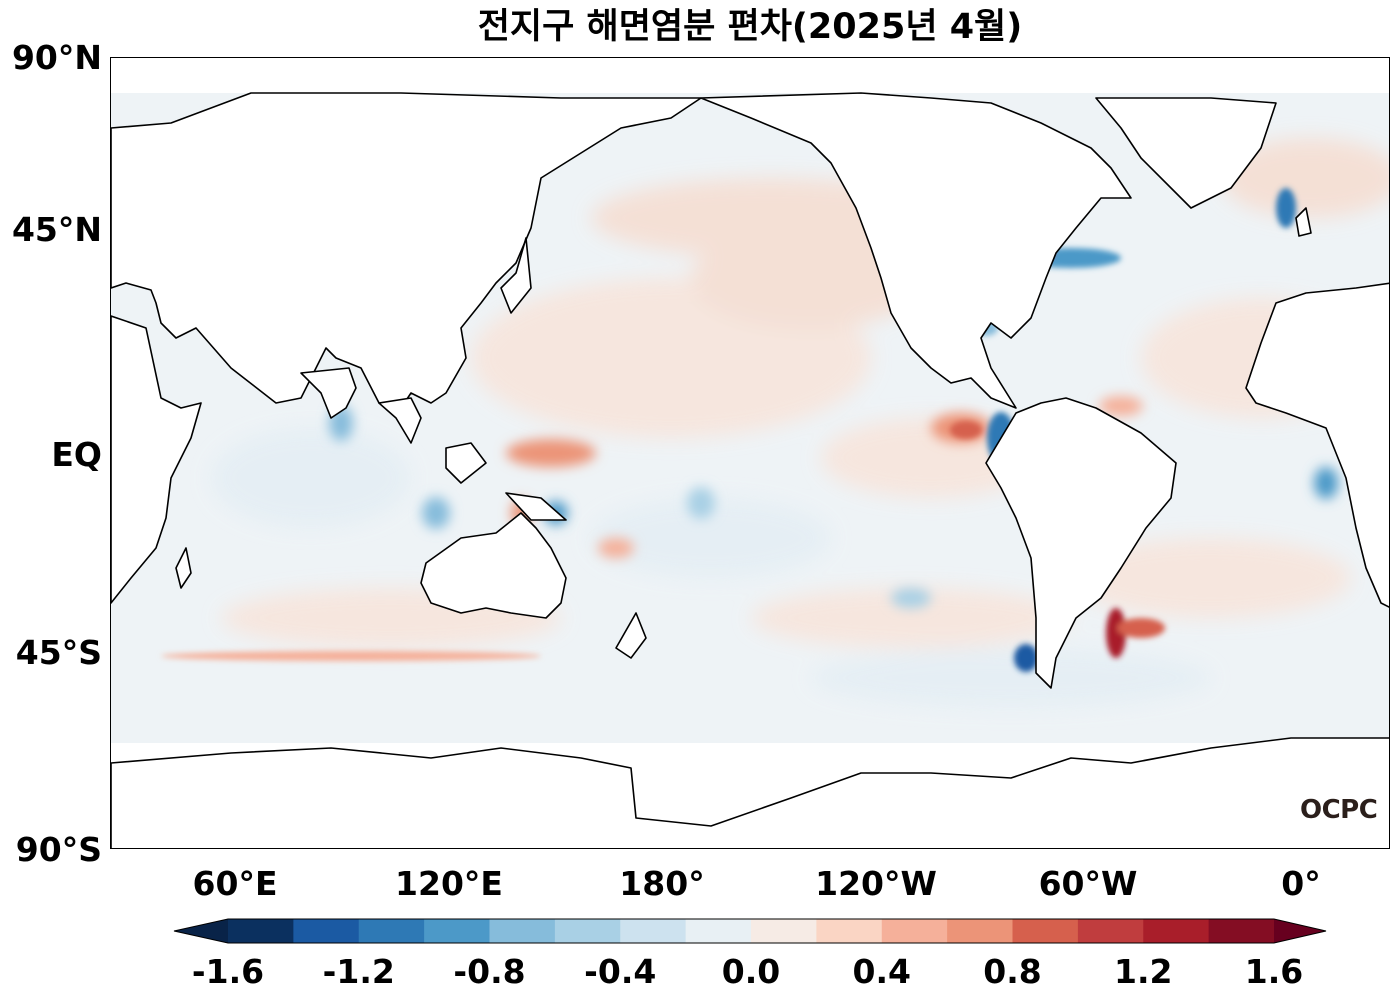  Describe the element at coordinates (662, 883) in the screenshot. I see `lon-label-180: 180°` at that location.